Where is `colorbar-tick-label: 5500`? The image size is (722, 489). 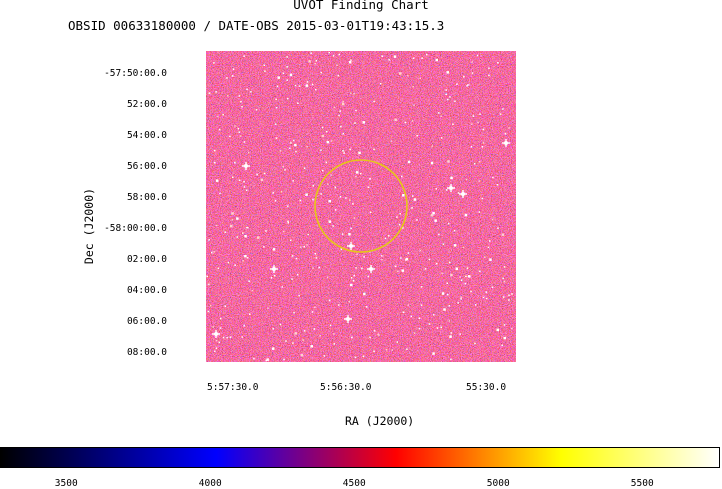 colorbar-tick-label: 5500 is located at coordinates (642, 483).